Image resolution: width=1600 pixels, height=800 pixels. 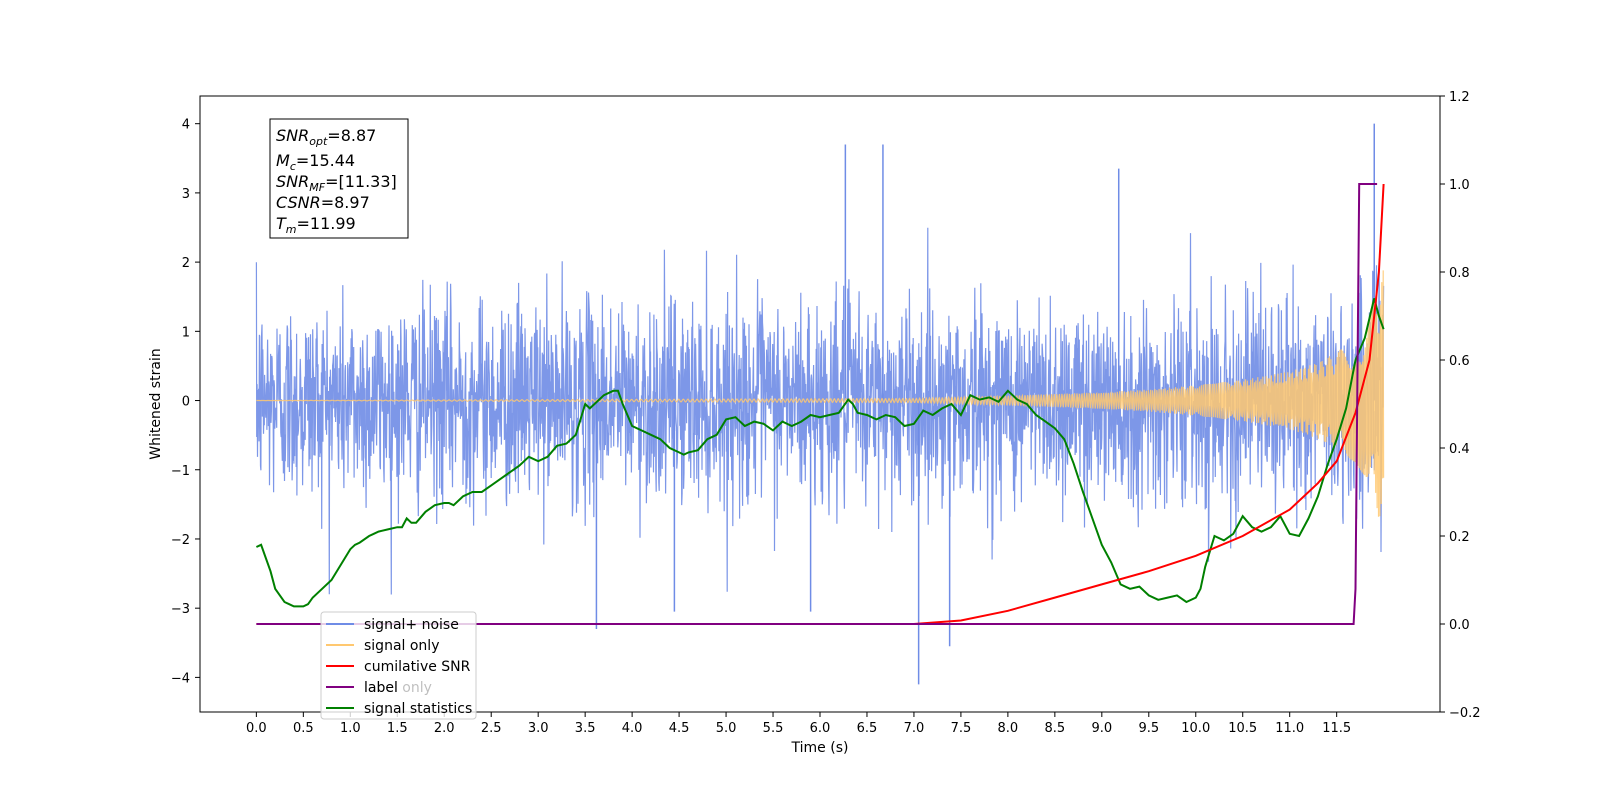 I want to click on x-tick-label: 8.0, so click(x=1008, y=728).